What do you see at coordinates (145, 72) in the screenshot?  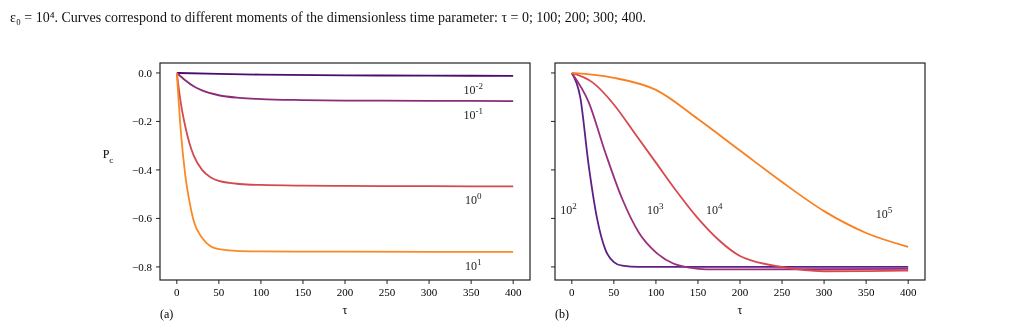 I see `y-tick-label: 0.0` at bounding box center [145, 72].